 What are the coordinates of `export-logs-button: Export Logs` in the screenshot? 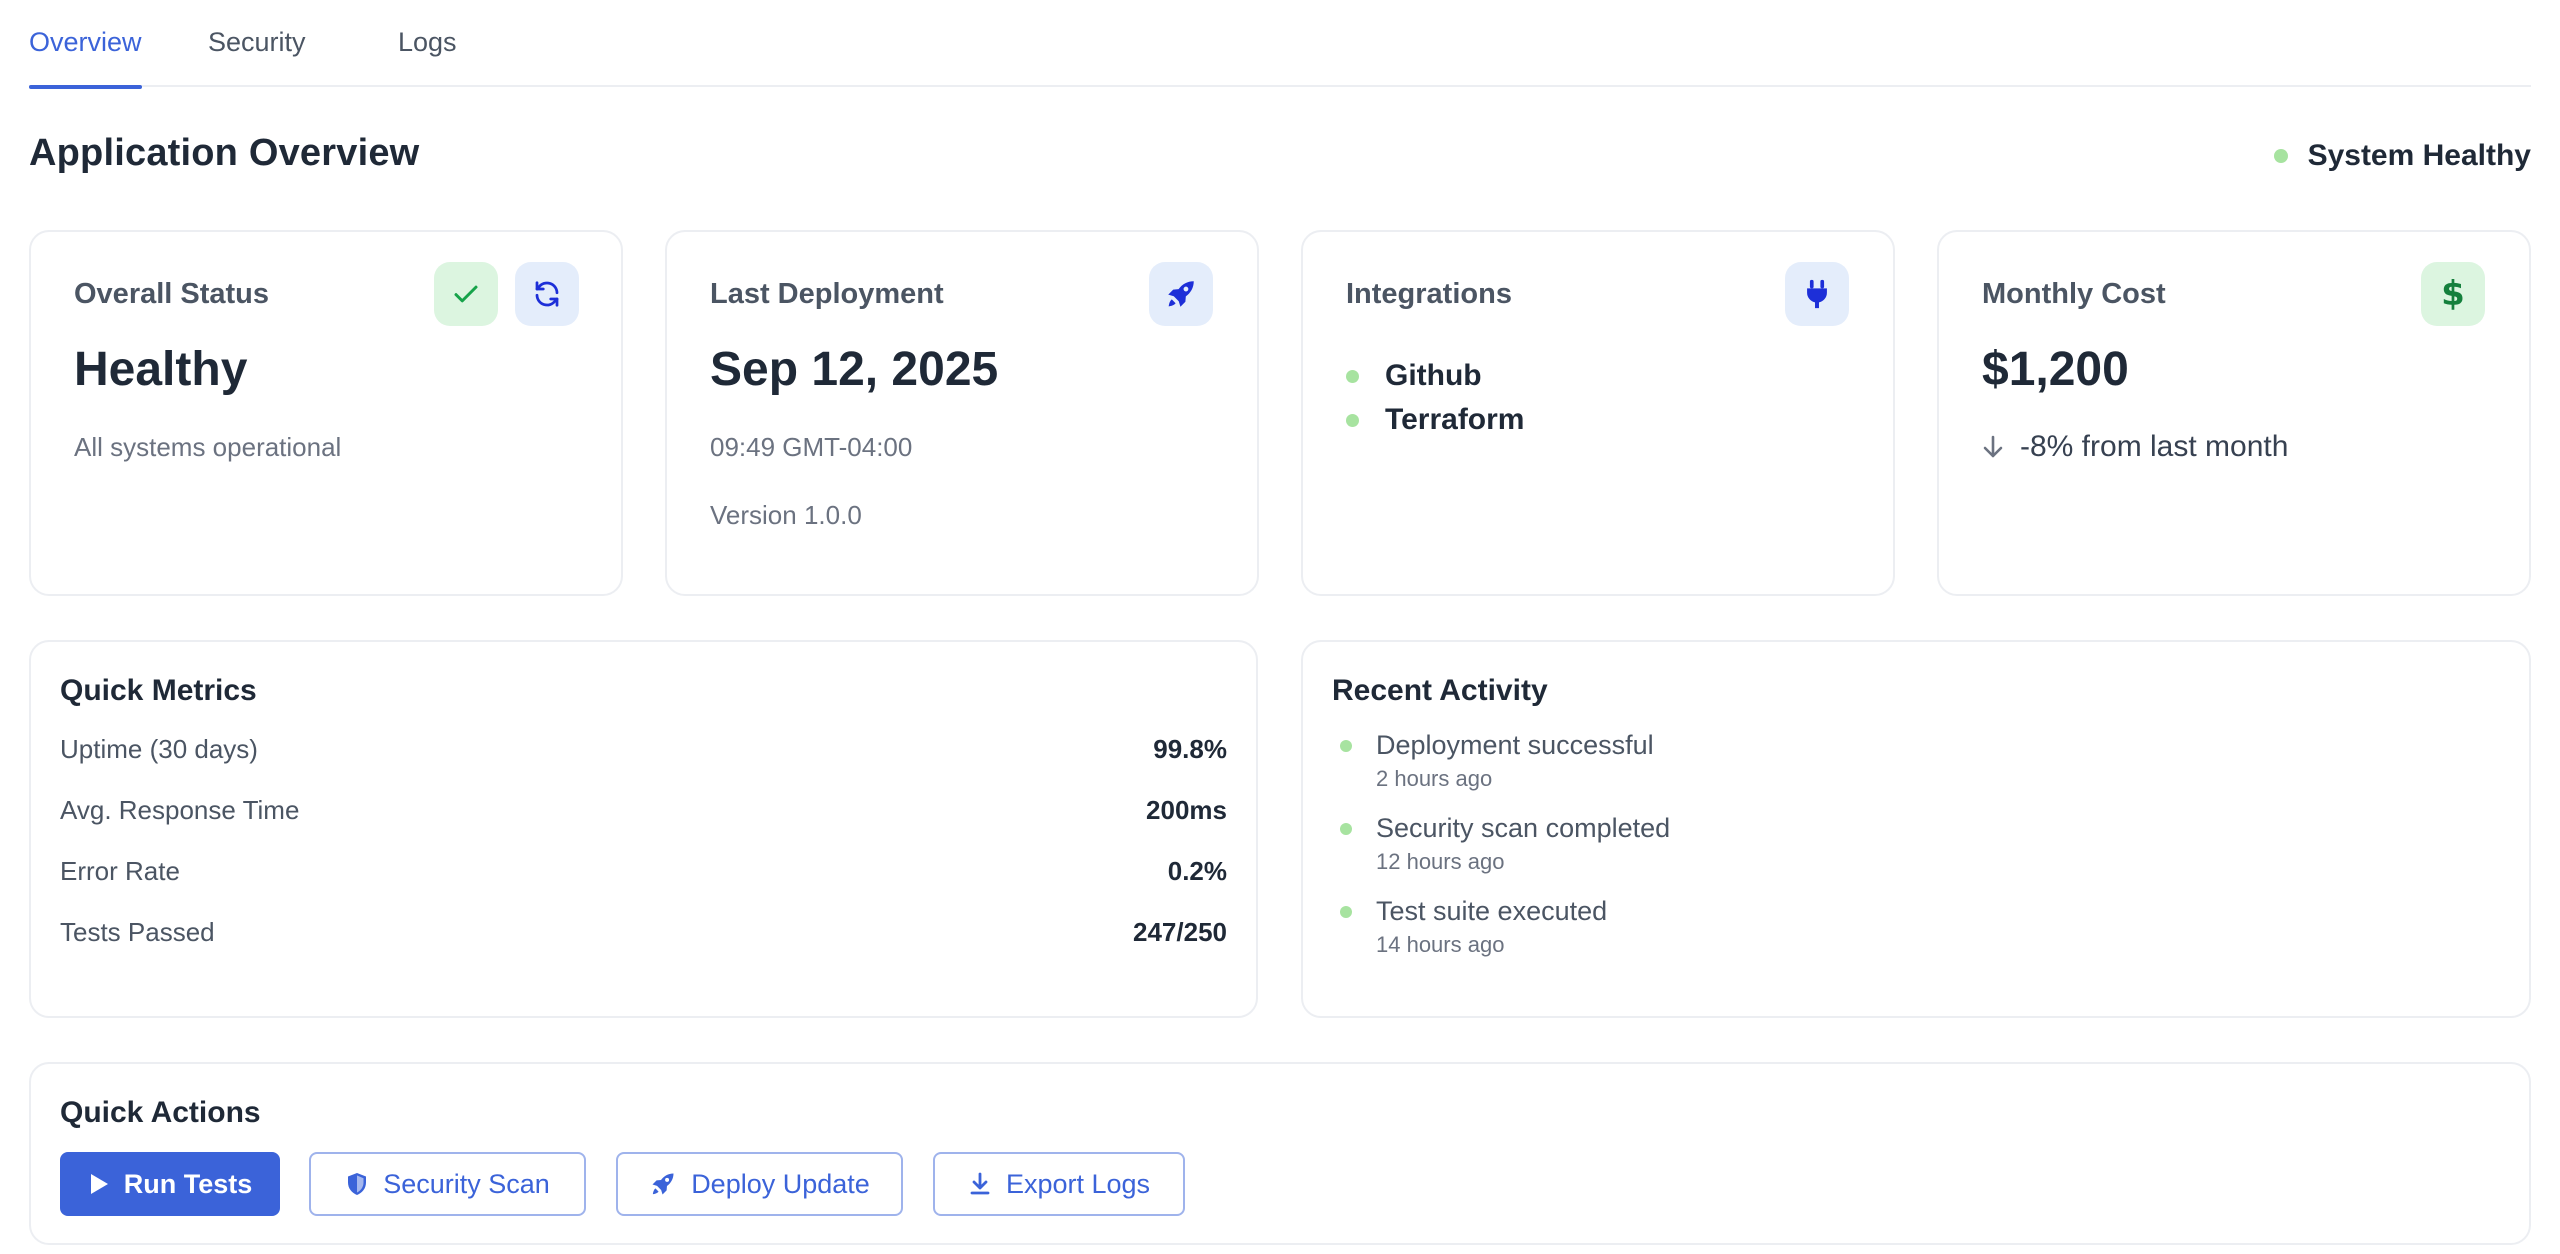 It's located at (1059, 1184).